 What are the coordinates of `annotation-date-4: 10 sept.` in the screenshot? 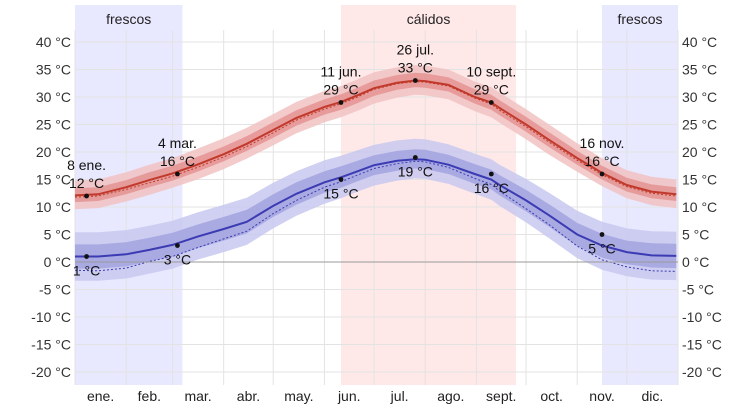 It's located at (491, 72).